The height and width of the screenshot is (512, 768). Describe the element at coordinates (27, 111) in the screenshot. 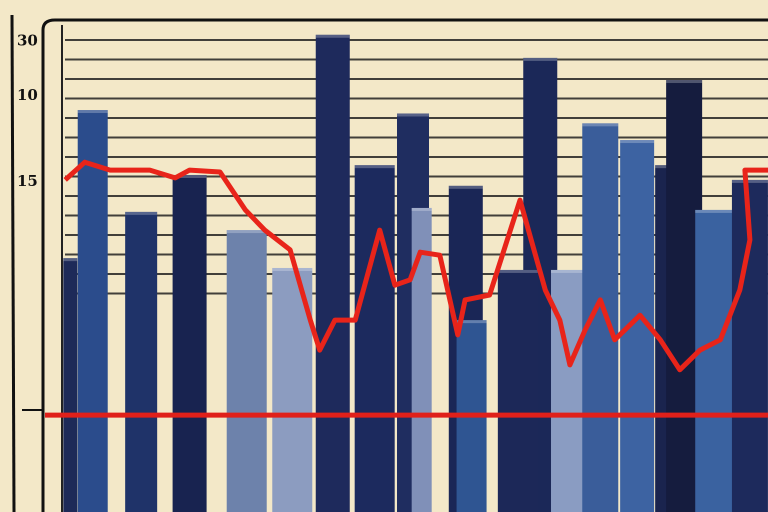

I see `y-ticks: 30 10 15` at that location.